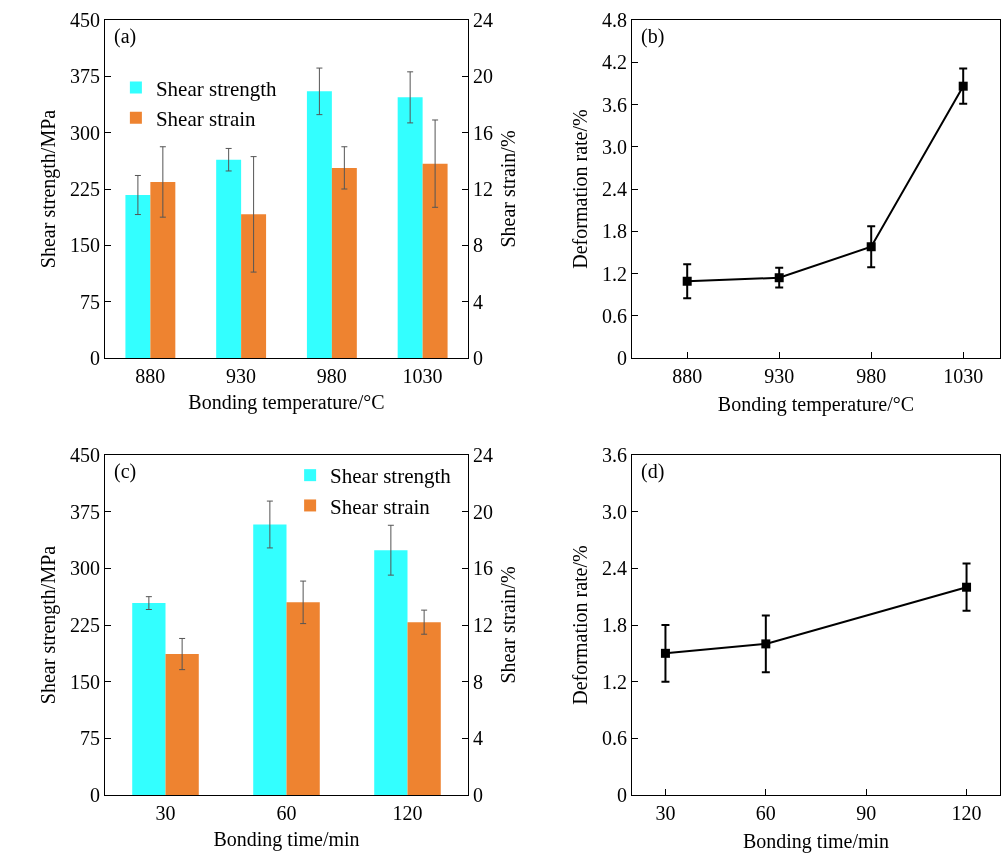  Describe the element at coordinates (614, 20) in the screenshot. I see `y-tick-label: 4.8` at that location.